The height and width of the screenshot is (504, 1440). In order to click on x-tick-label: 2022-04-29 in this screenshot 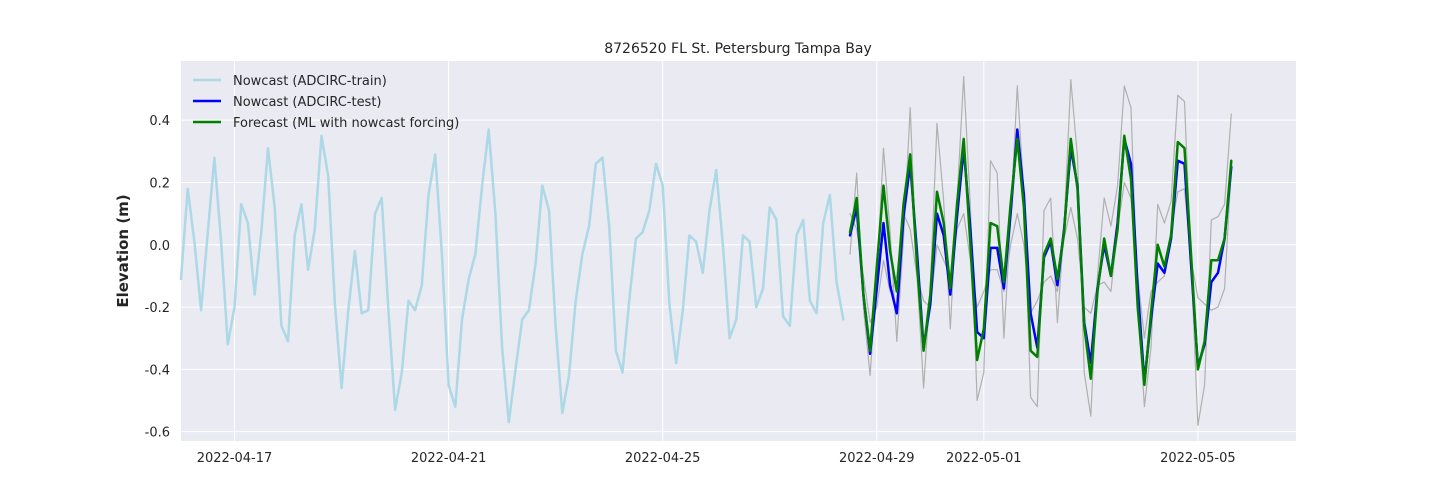, I will do `click(877, 458)`.